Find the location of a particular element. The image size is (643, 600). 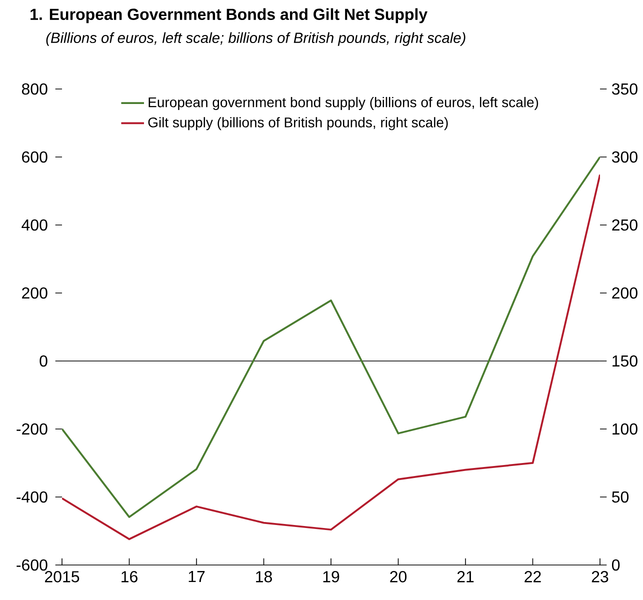

x-tick-label: 19 is located at coordinates (331, 576).